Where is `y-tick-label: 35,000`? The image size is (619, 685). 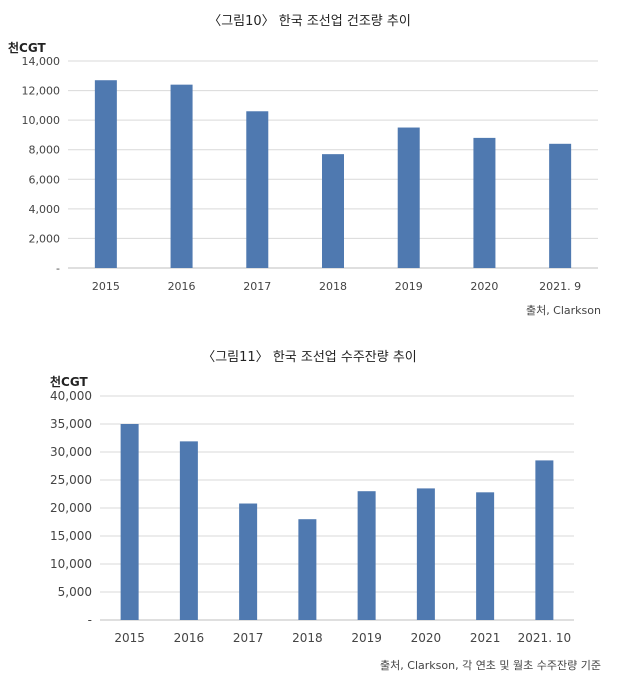
y-tick-label: 35,000 is located at coordinates (71, 424).